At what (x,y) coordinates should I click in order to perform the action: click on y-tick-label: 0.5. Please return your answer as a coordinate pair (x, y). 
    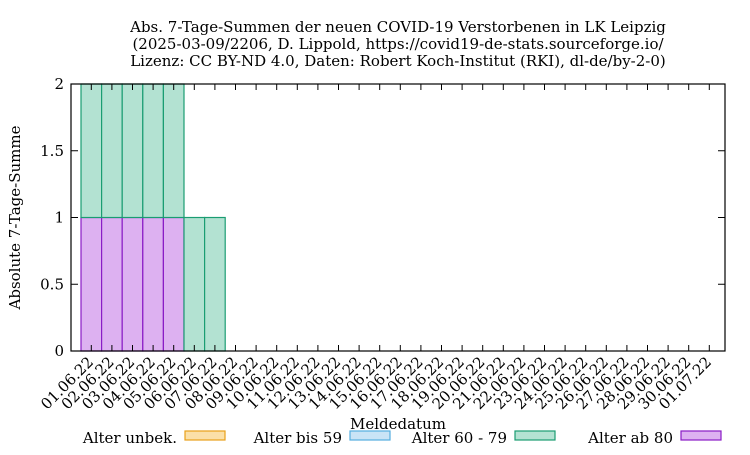
    Looking at the image, I should click on (52, 284).